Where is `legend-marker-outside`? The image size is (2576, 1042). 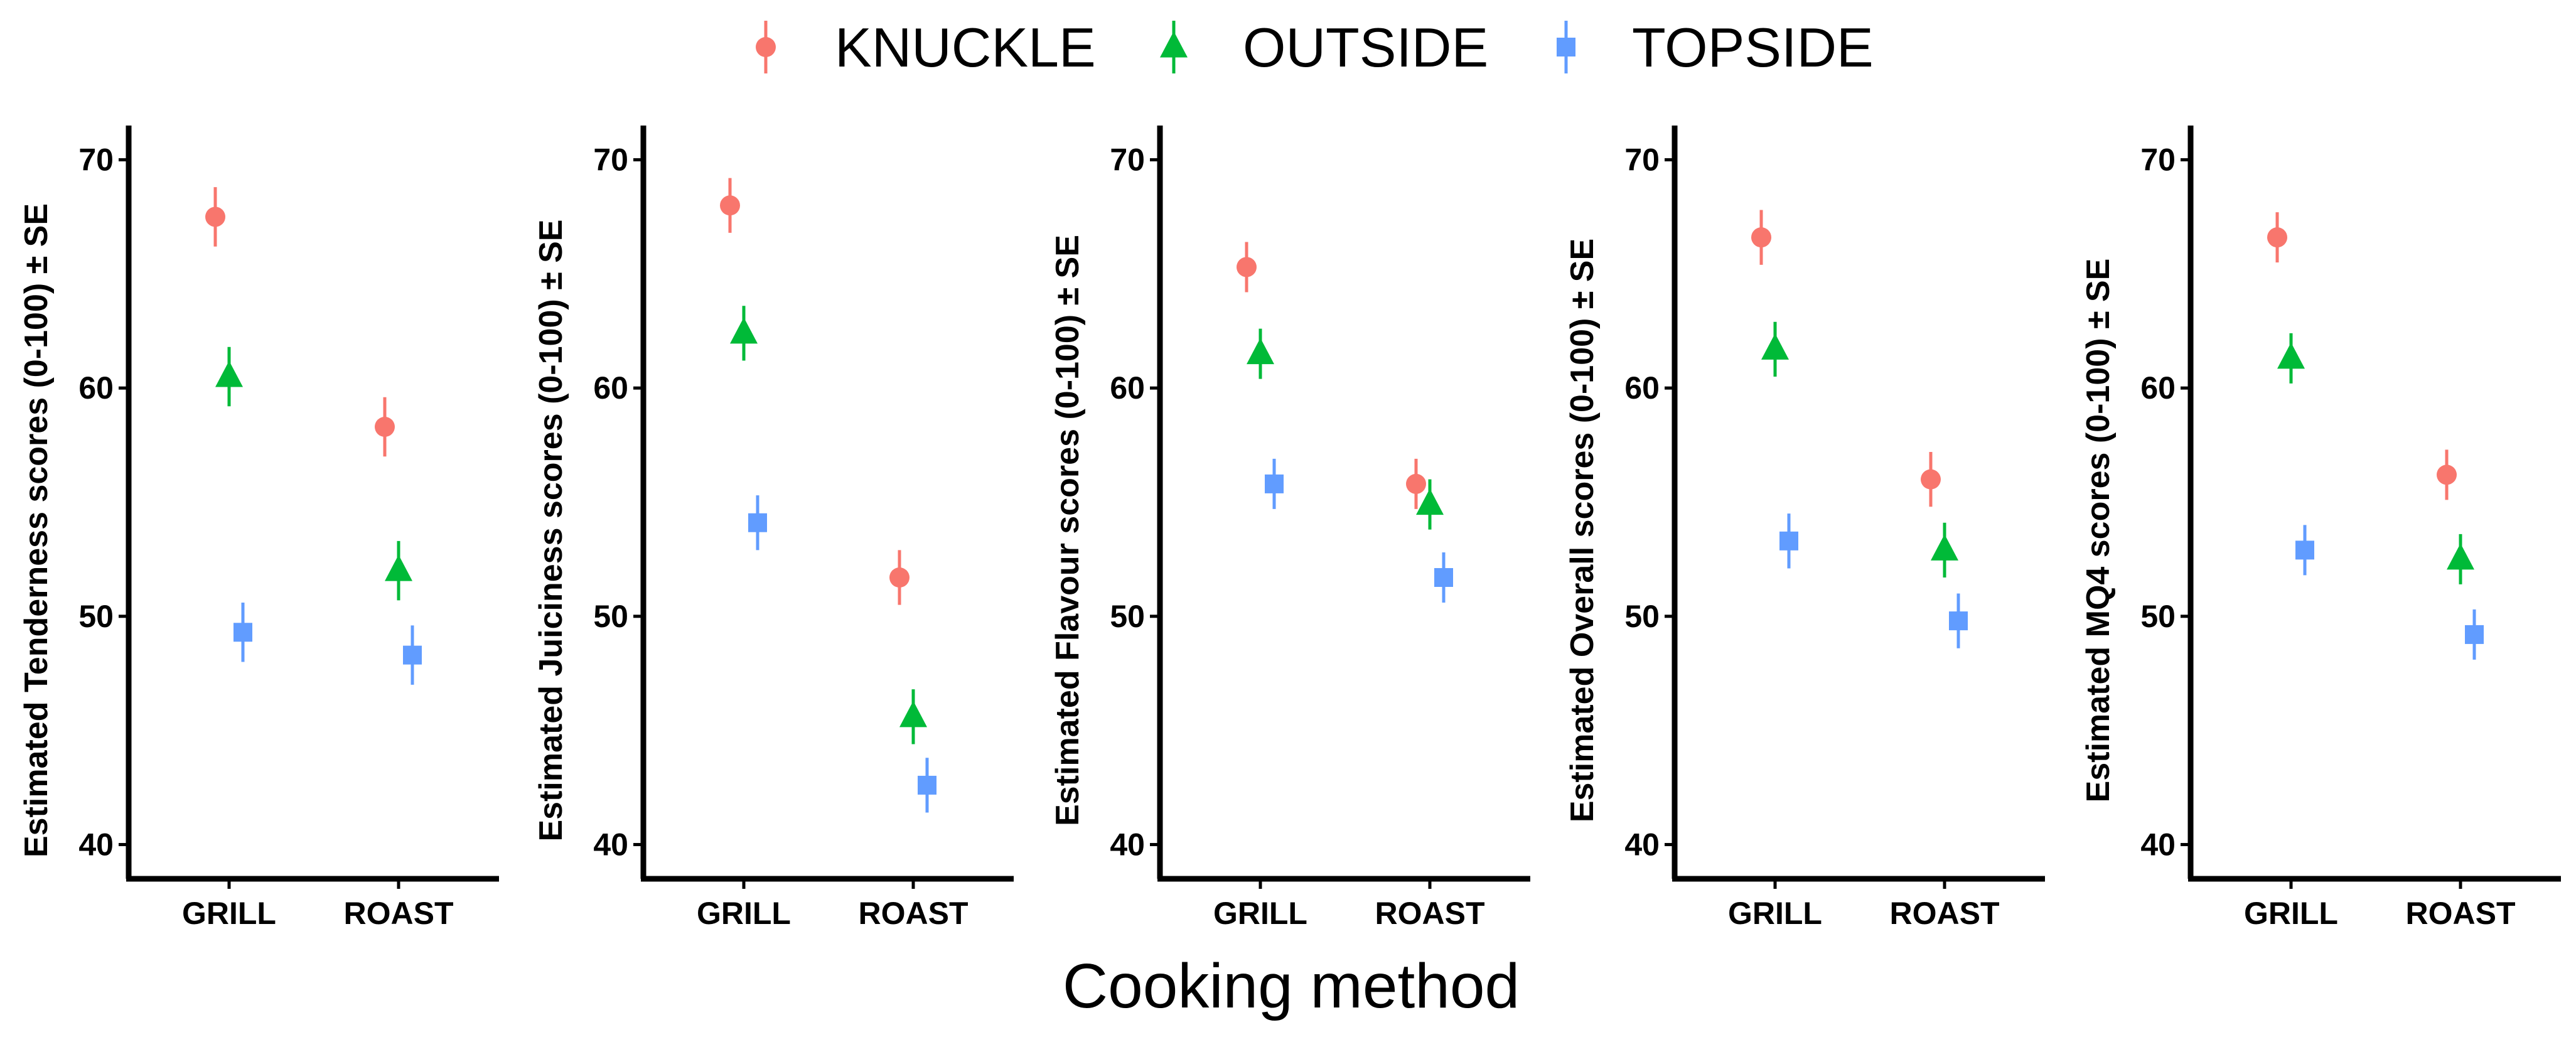 legend-marker-outside is located at coordinates (1174, 44).